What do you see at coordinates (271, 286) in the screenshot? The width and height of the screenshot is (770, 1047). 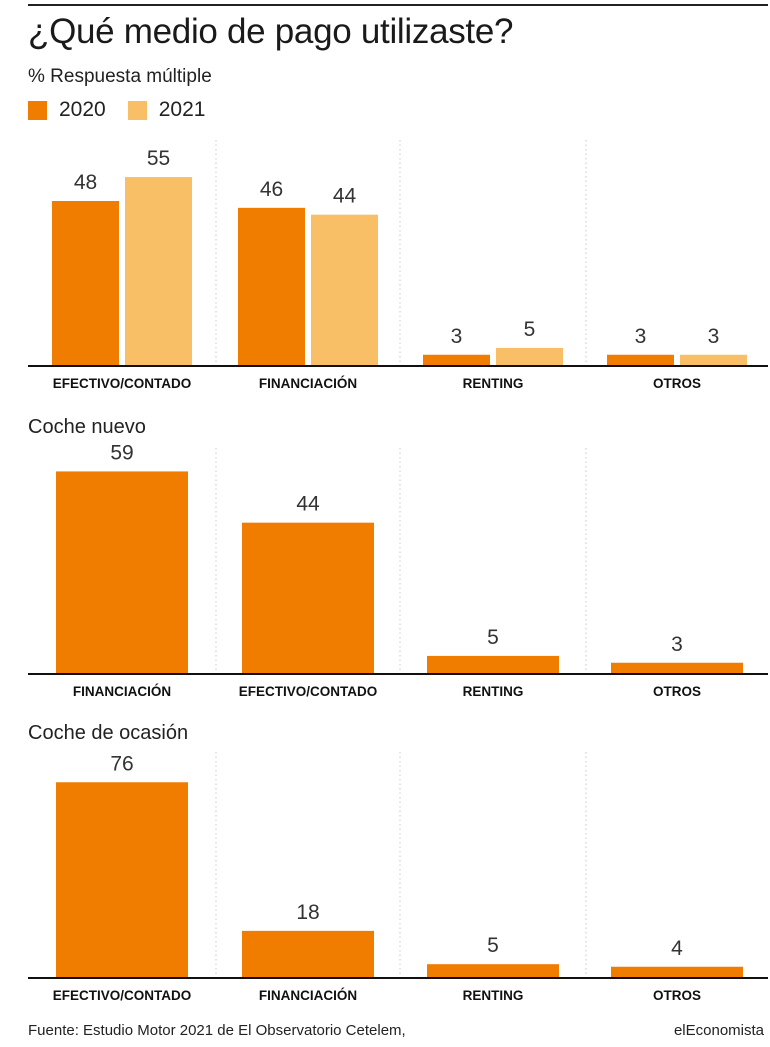 I see `bar-financiacion-2020` at bounding box center [271, 286].